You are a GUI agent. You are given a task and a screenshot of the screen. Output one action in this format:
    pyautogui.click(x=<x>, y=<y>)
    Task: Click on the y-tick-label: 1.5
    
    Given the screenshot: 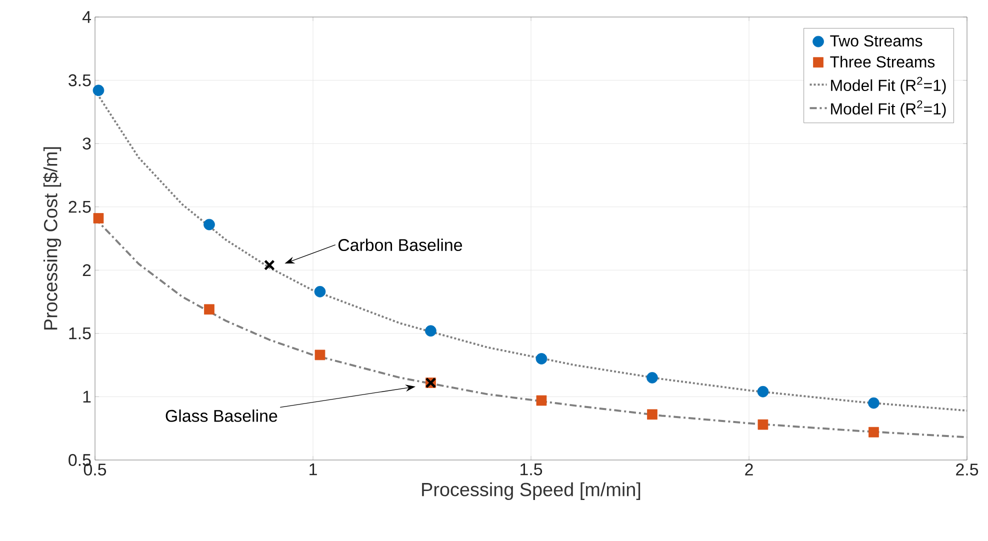 What is the action you would take?
    pyautogui.click(x=80, y=334)
    